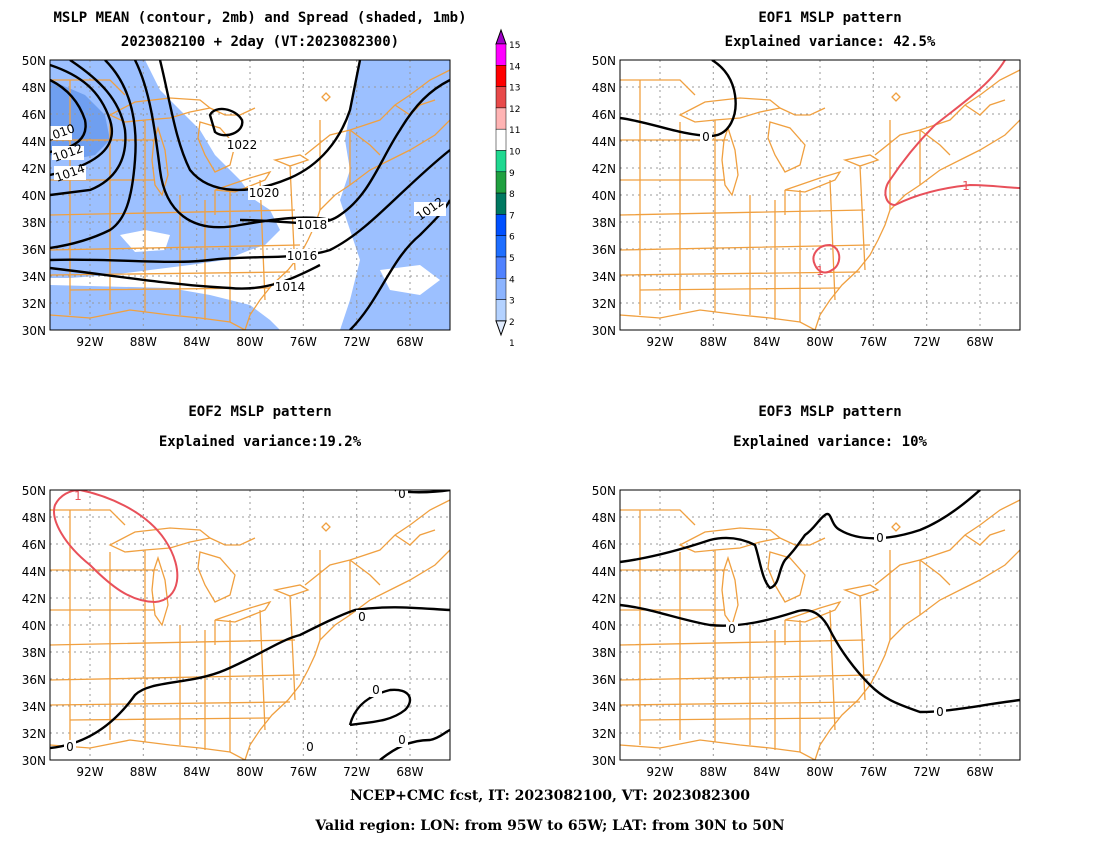 This screenshot has height=850, width=1100. Describe the element at coordinates (88, 128) in the screenshot. I see `isobar-1014-a` at that location.